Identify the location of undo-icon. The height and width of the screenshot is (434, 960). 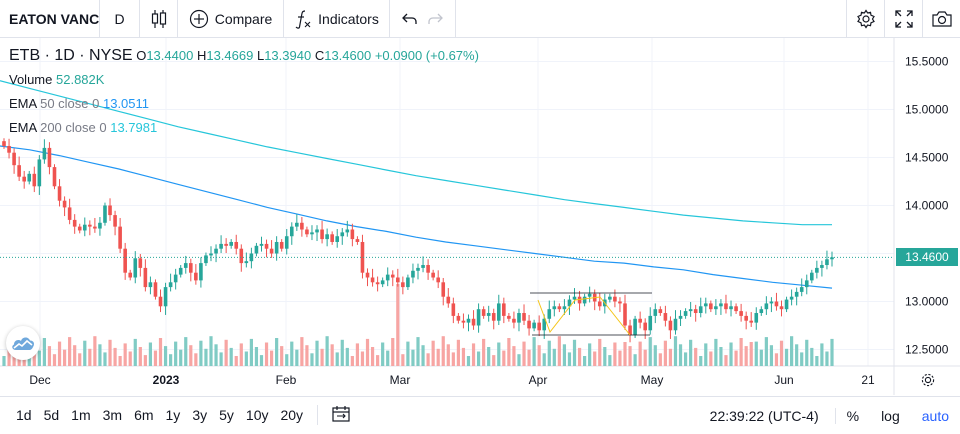
(410, 19).